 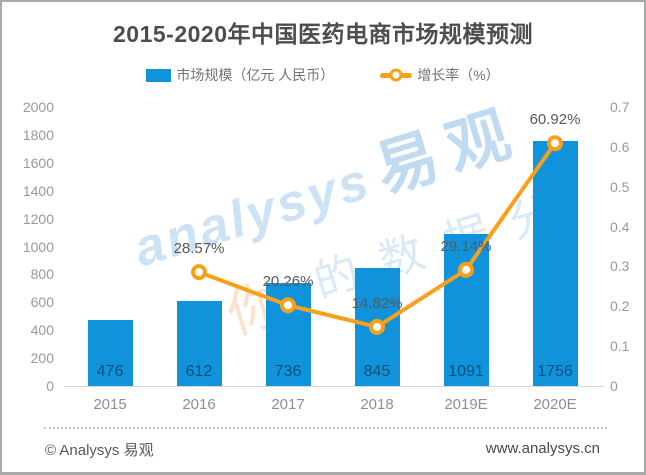 I want to click on right-axis-tick: 0.4, so click(x=620, y=226).